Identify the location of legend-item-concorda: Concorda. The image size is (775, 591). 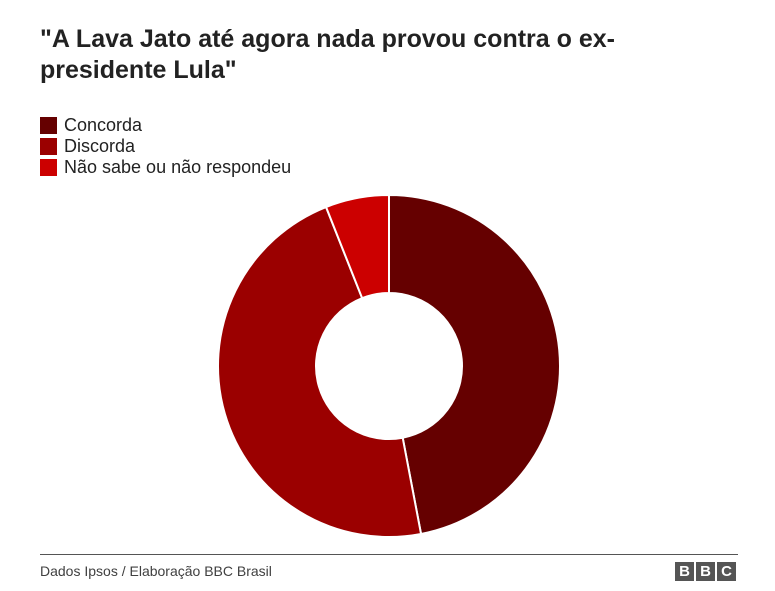
(165, 125).